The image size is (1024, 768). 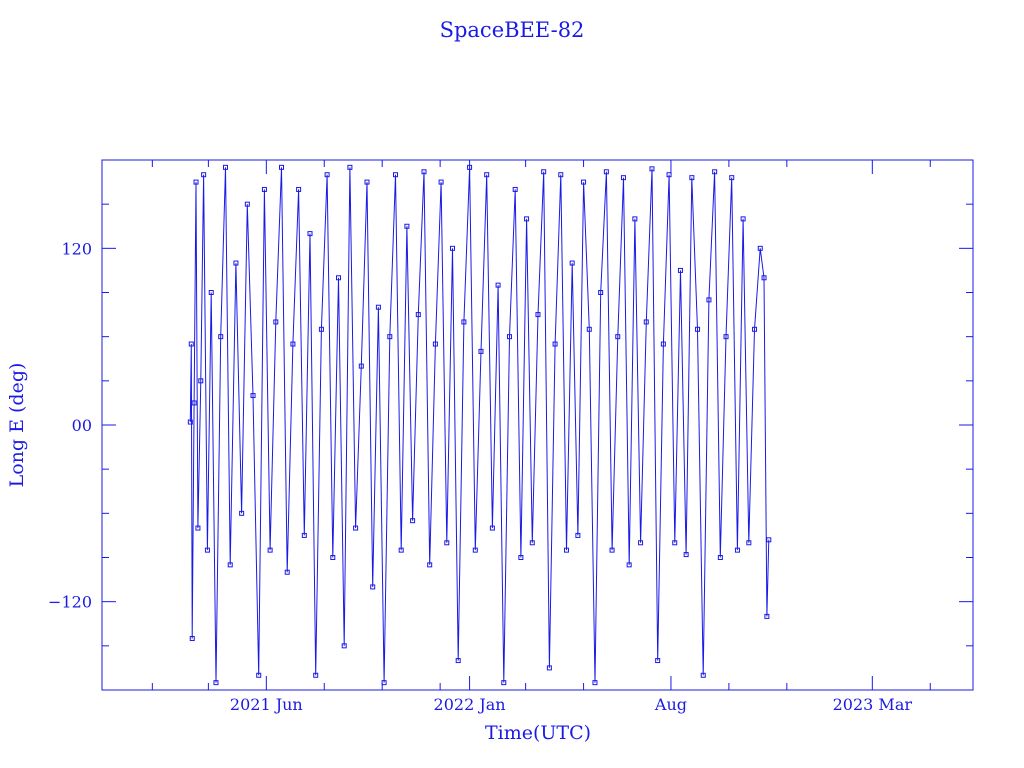 What do you see at coordinates (512, 30) in the screenshot?
I see `chart-title: SpaceBEE-82` at bounding box center [512, 30].